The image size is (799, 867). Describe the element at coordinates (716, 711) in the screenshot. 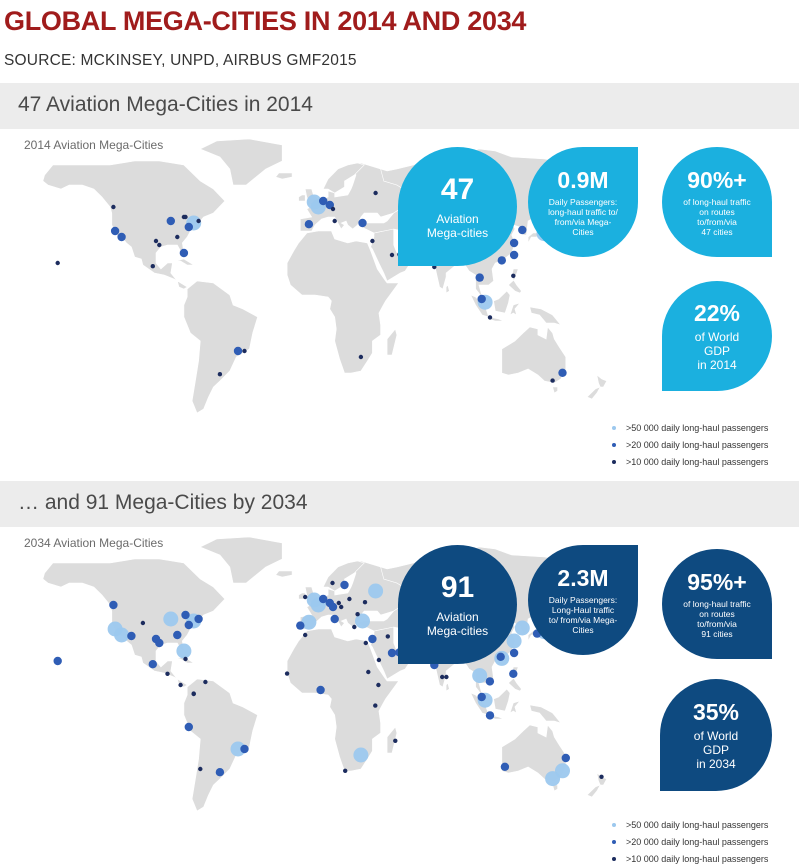

I see `stat-gdp-value: 35%` at that location.